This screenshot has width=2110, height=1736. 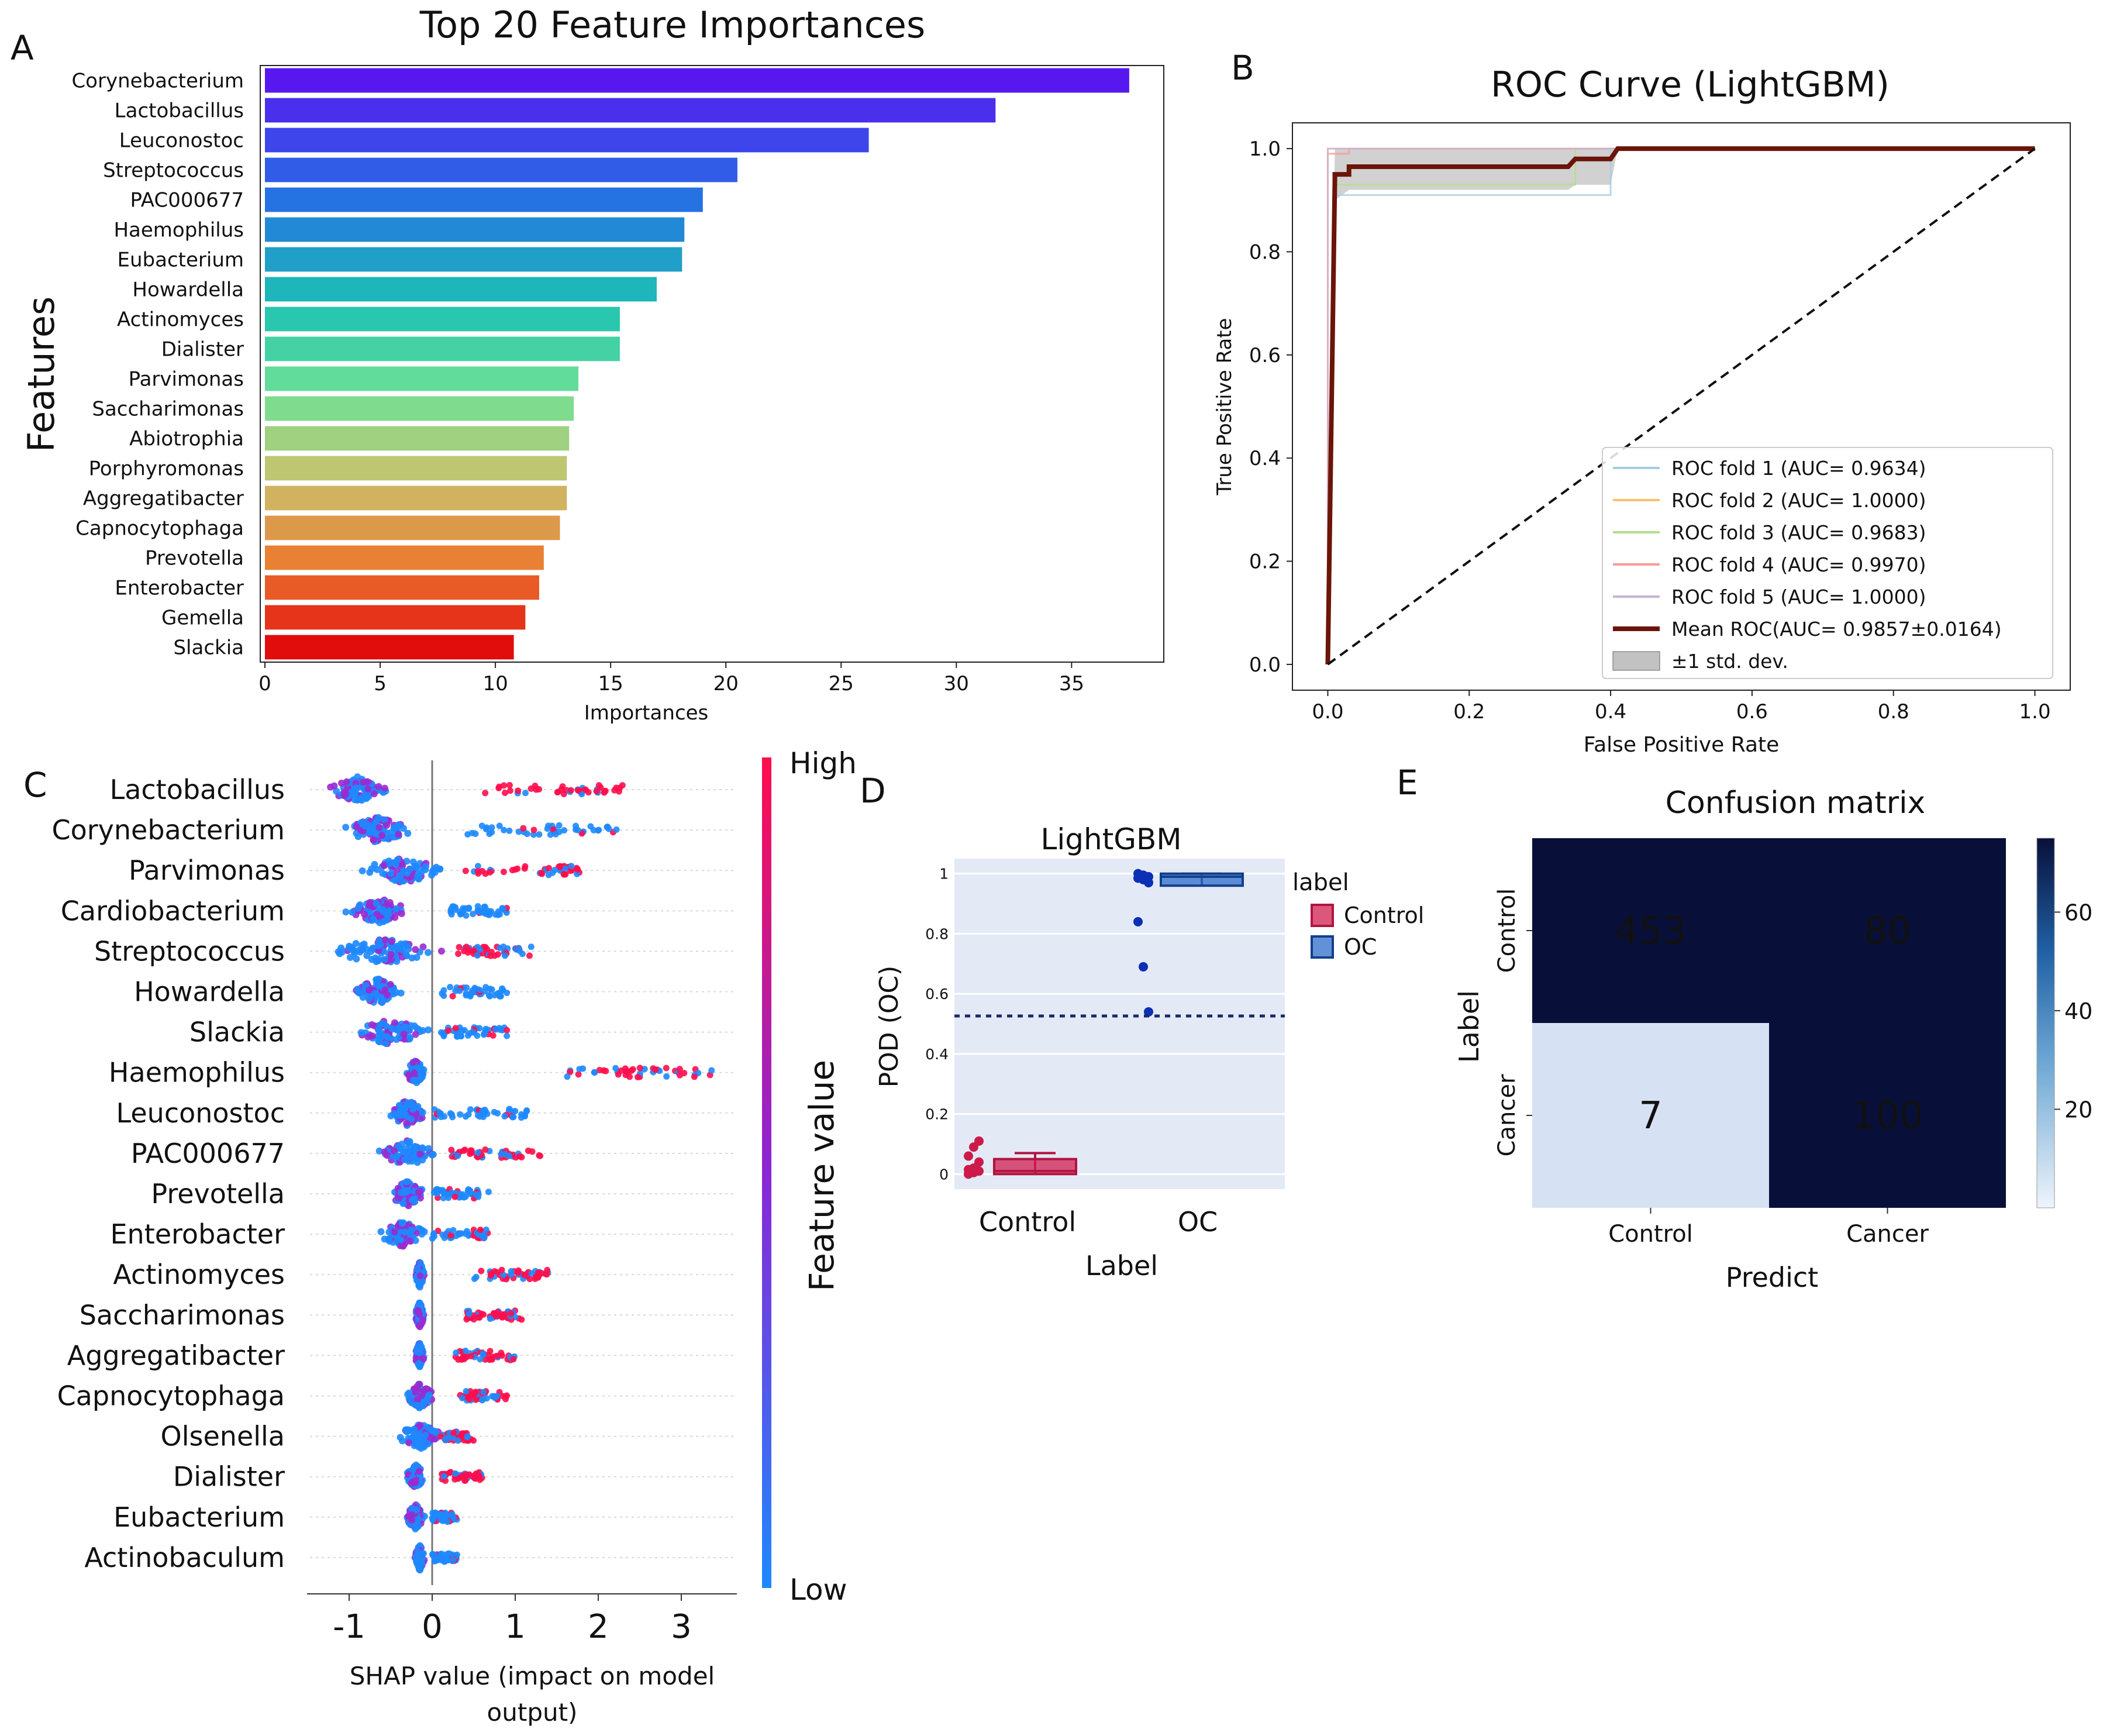 What do you see at coordinates (1143, 967) in the screenshot?
I see `pod-point` at bounding box center [1143, 967].